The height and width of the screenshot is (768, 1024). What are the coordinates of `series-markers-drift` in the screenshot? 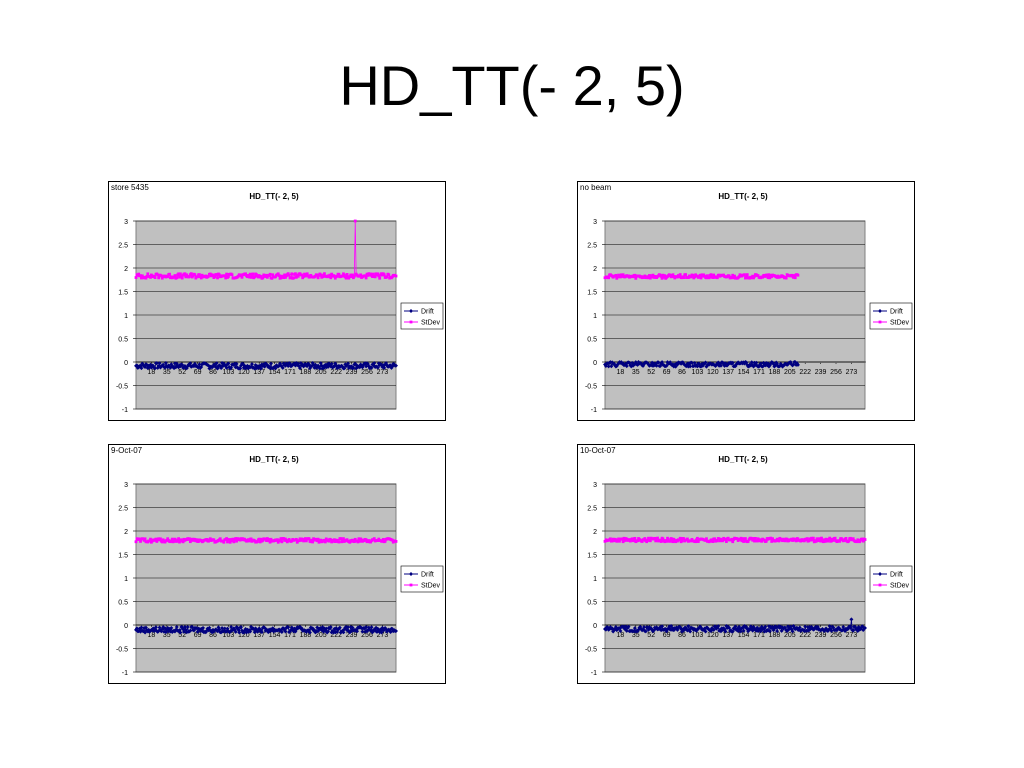 It's located at (266, 366).